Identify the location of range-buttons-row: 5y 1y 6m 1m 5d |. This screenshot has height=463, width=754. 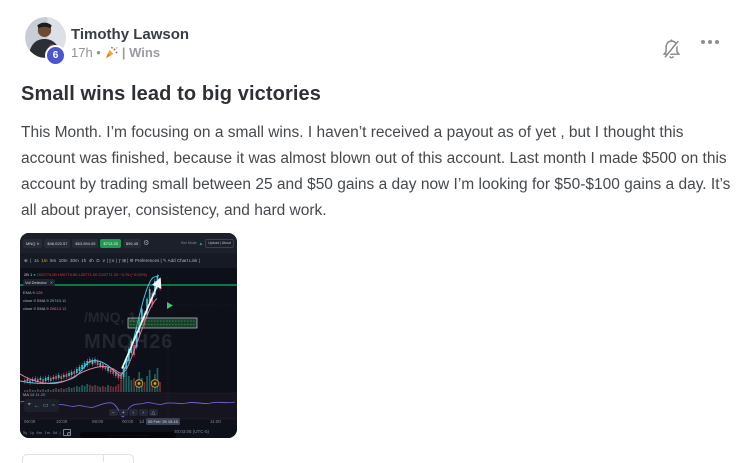
(47, 432).